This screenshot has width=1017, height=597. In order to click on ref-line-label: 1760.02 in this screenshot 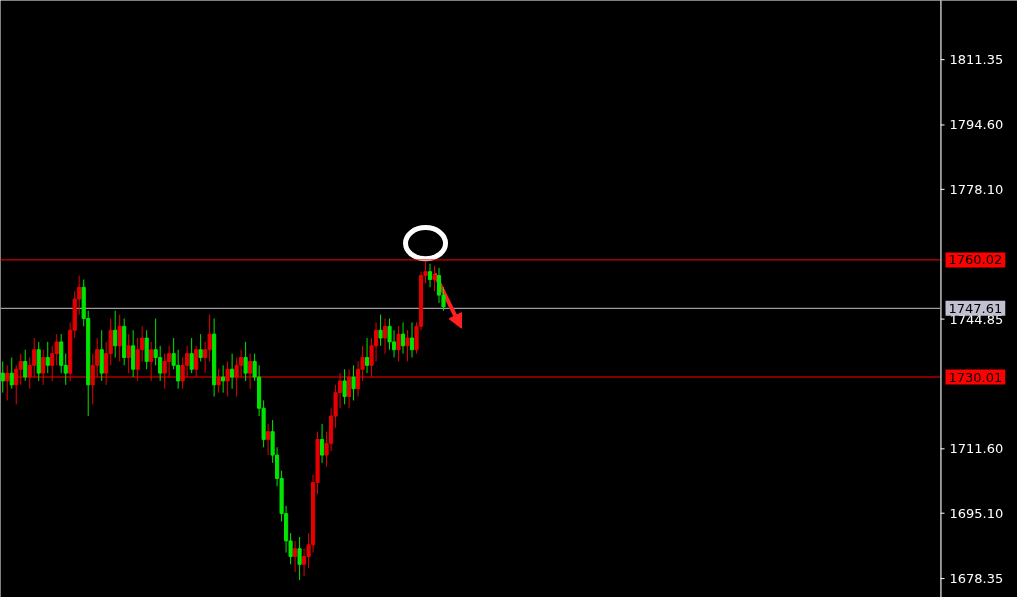, I will do `click(975, 260)`.